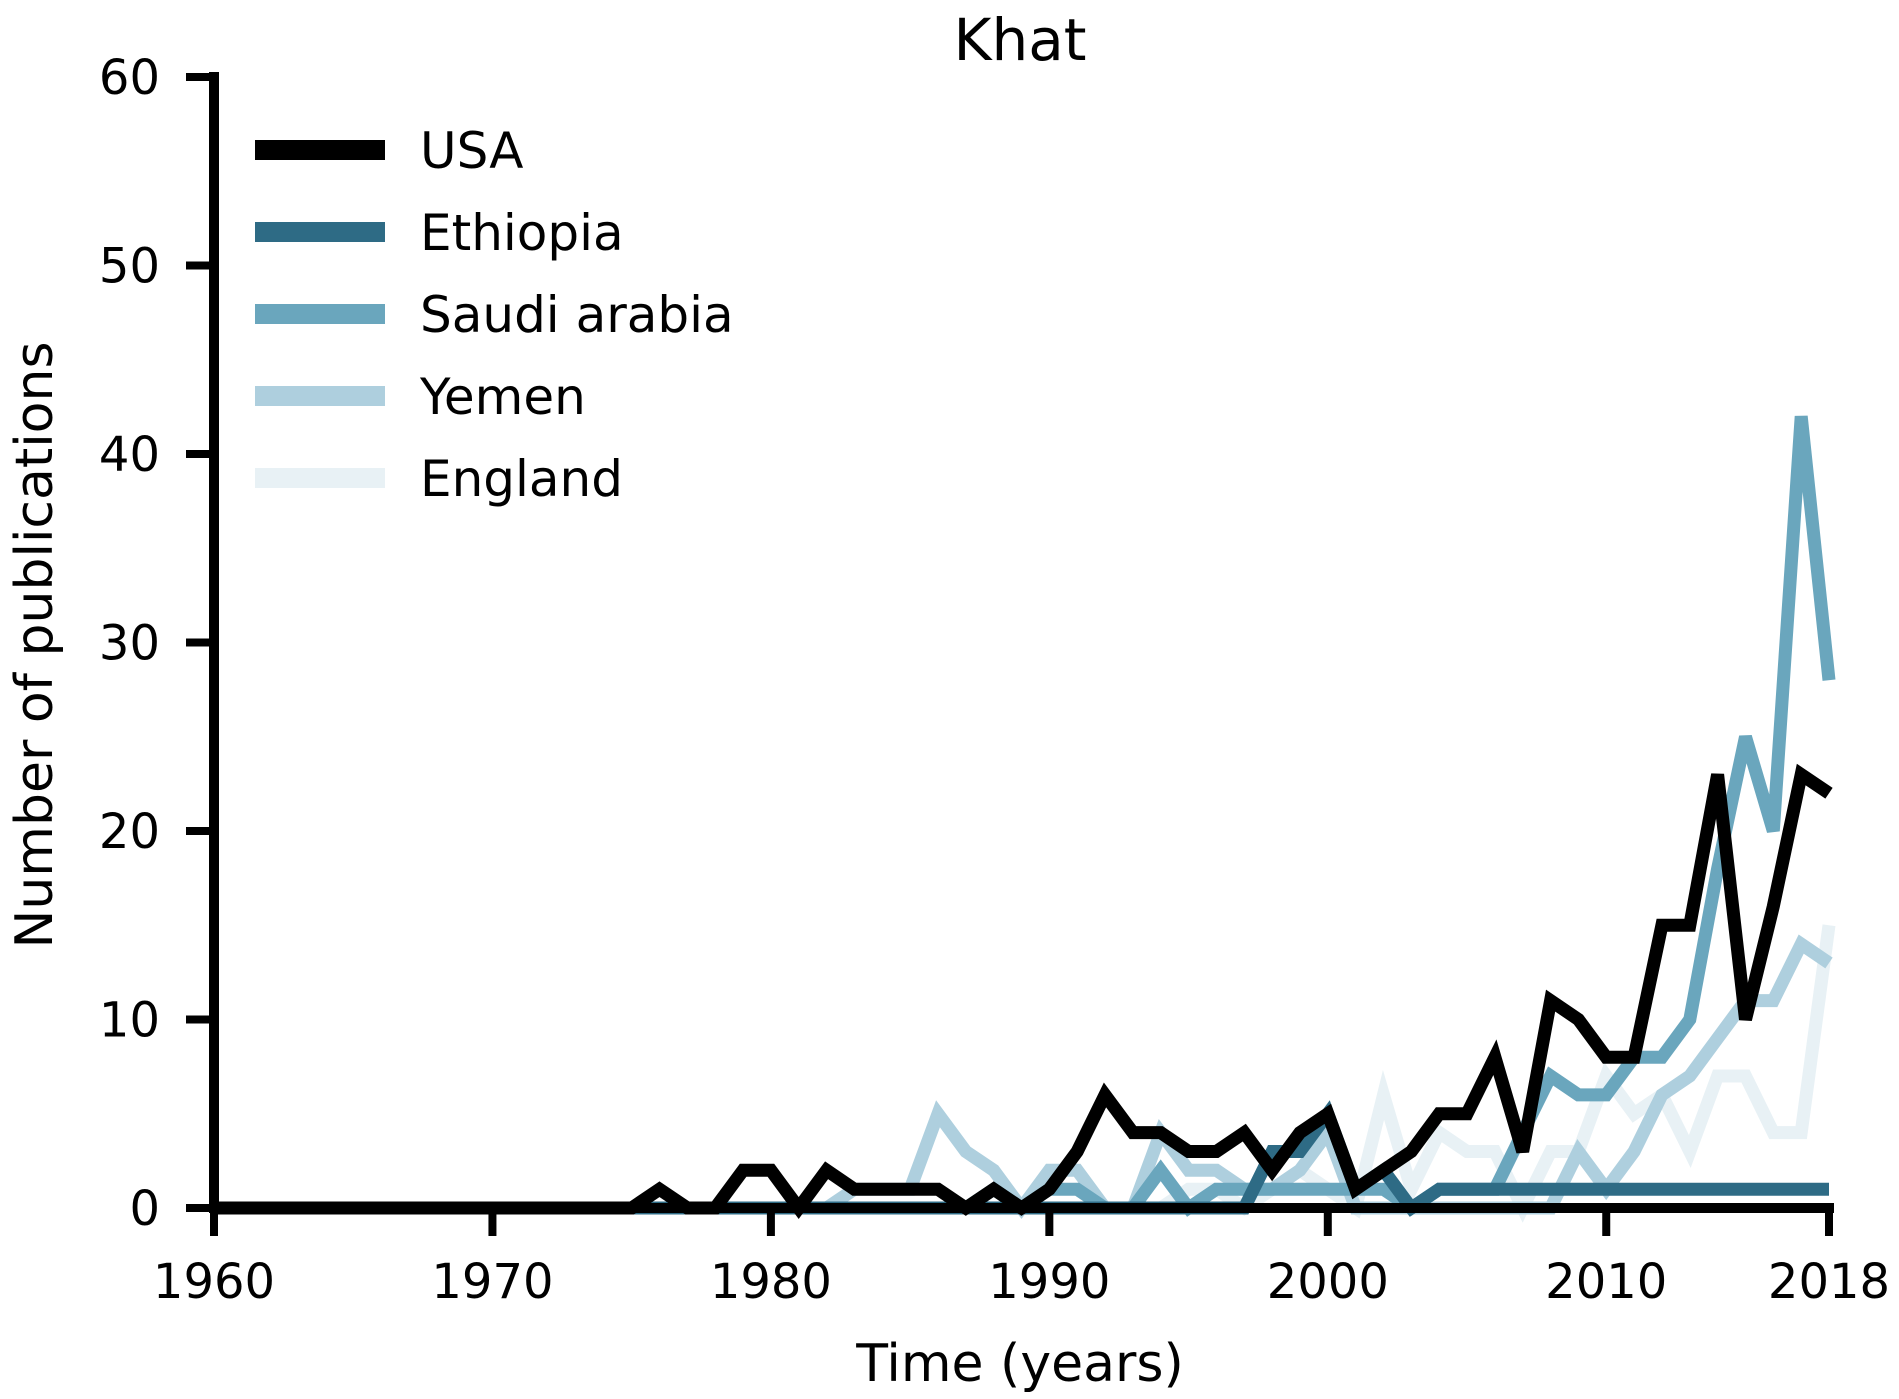 The width and height of the screenshot is (1899, 1399). Describe the element at coordinates (502, 397) in the screenshot. I see `legend-label: Yemen` at that location.